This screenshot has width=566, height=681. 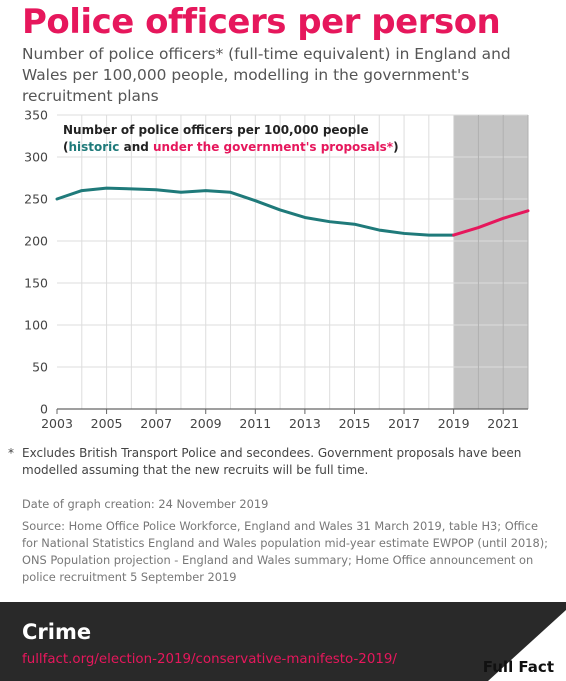 I want to click on y-tick-label: 250, so click(x=36, y=199).